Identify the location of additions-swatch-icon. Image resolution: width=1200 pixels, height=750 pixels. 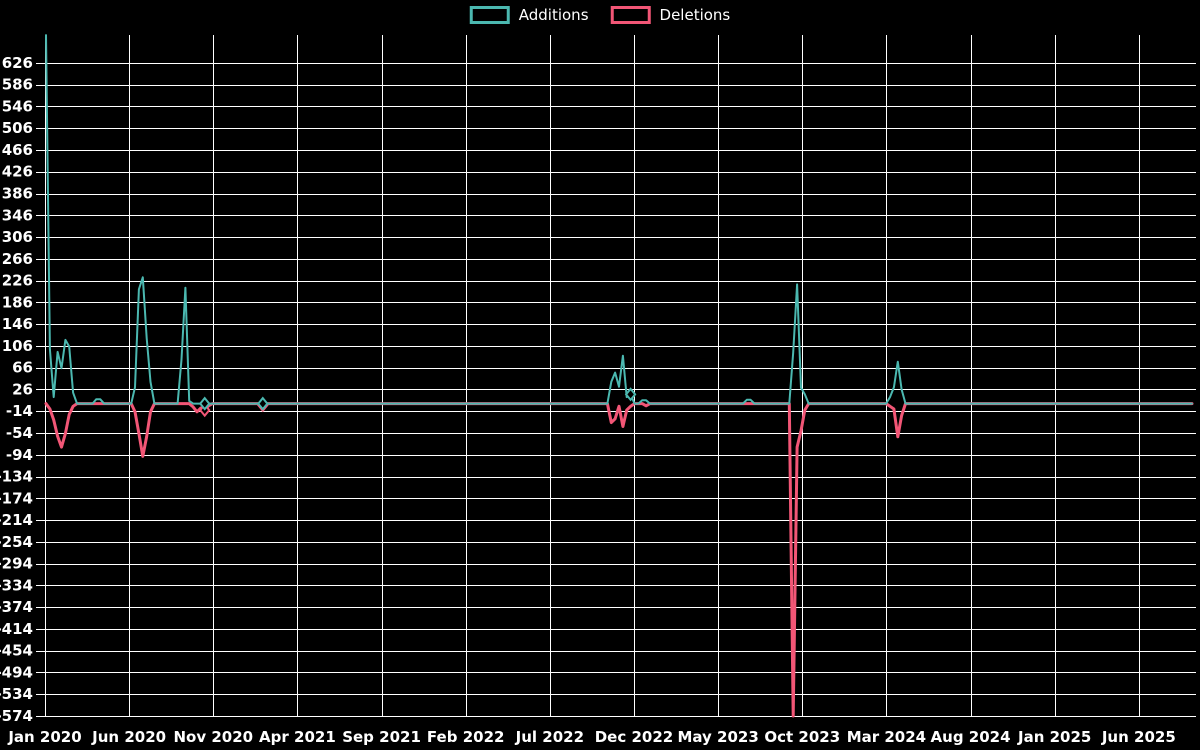
(489, 15).